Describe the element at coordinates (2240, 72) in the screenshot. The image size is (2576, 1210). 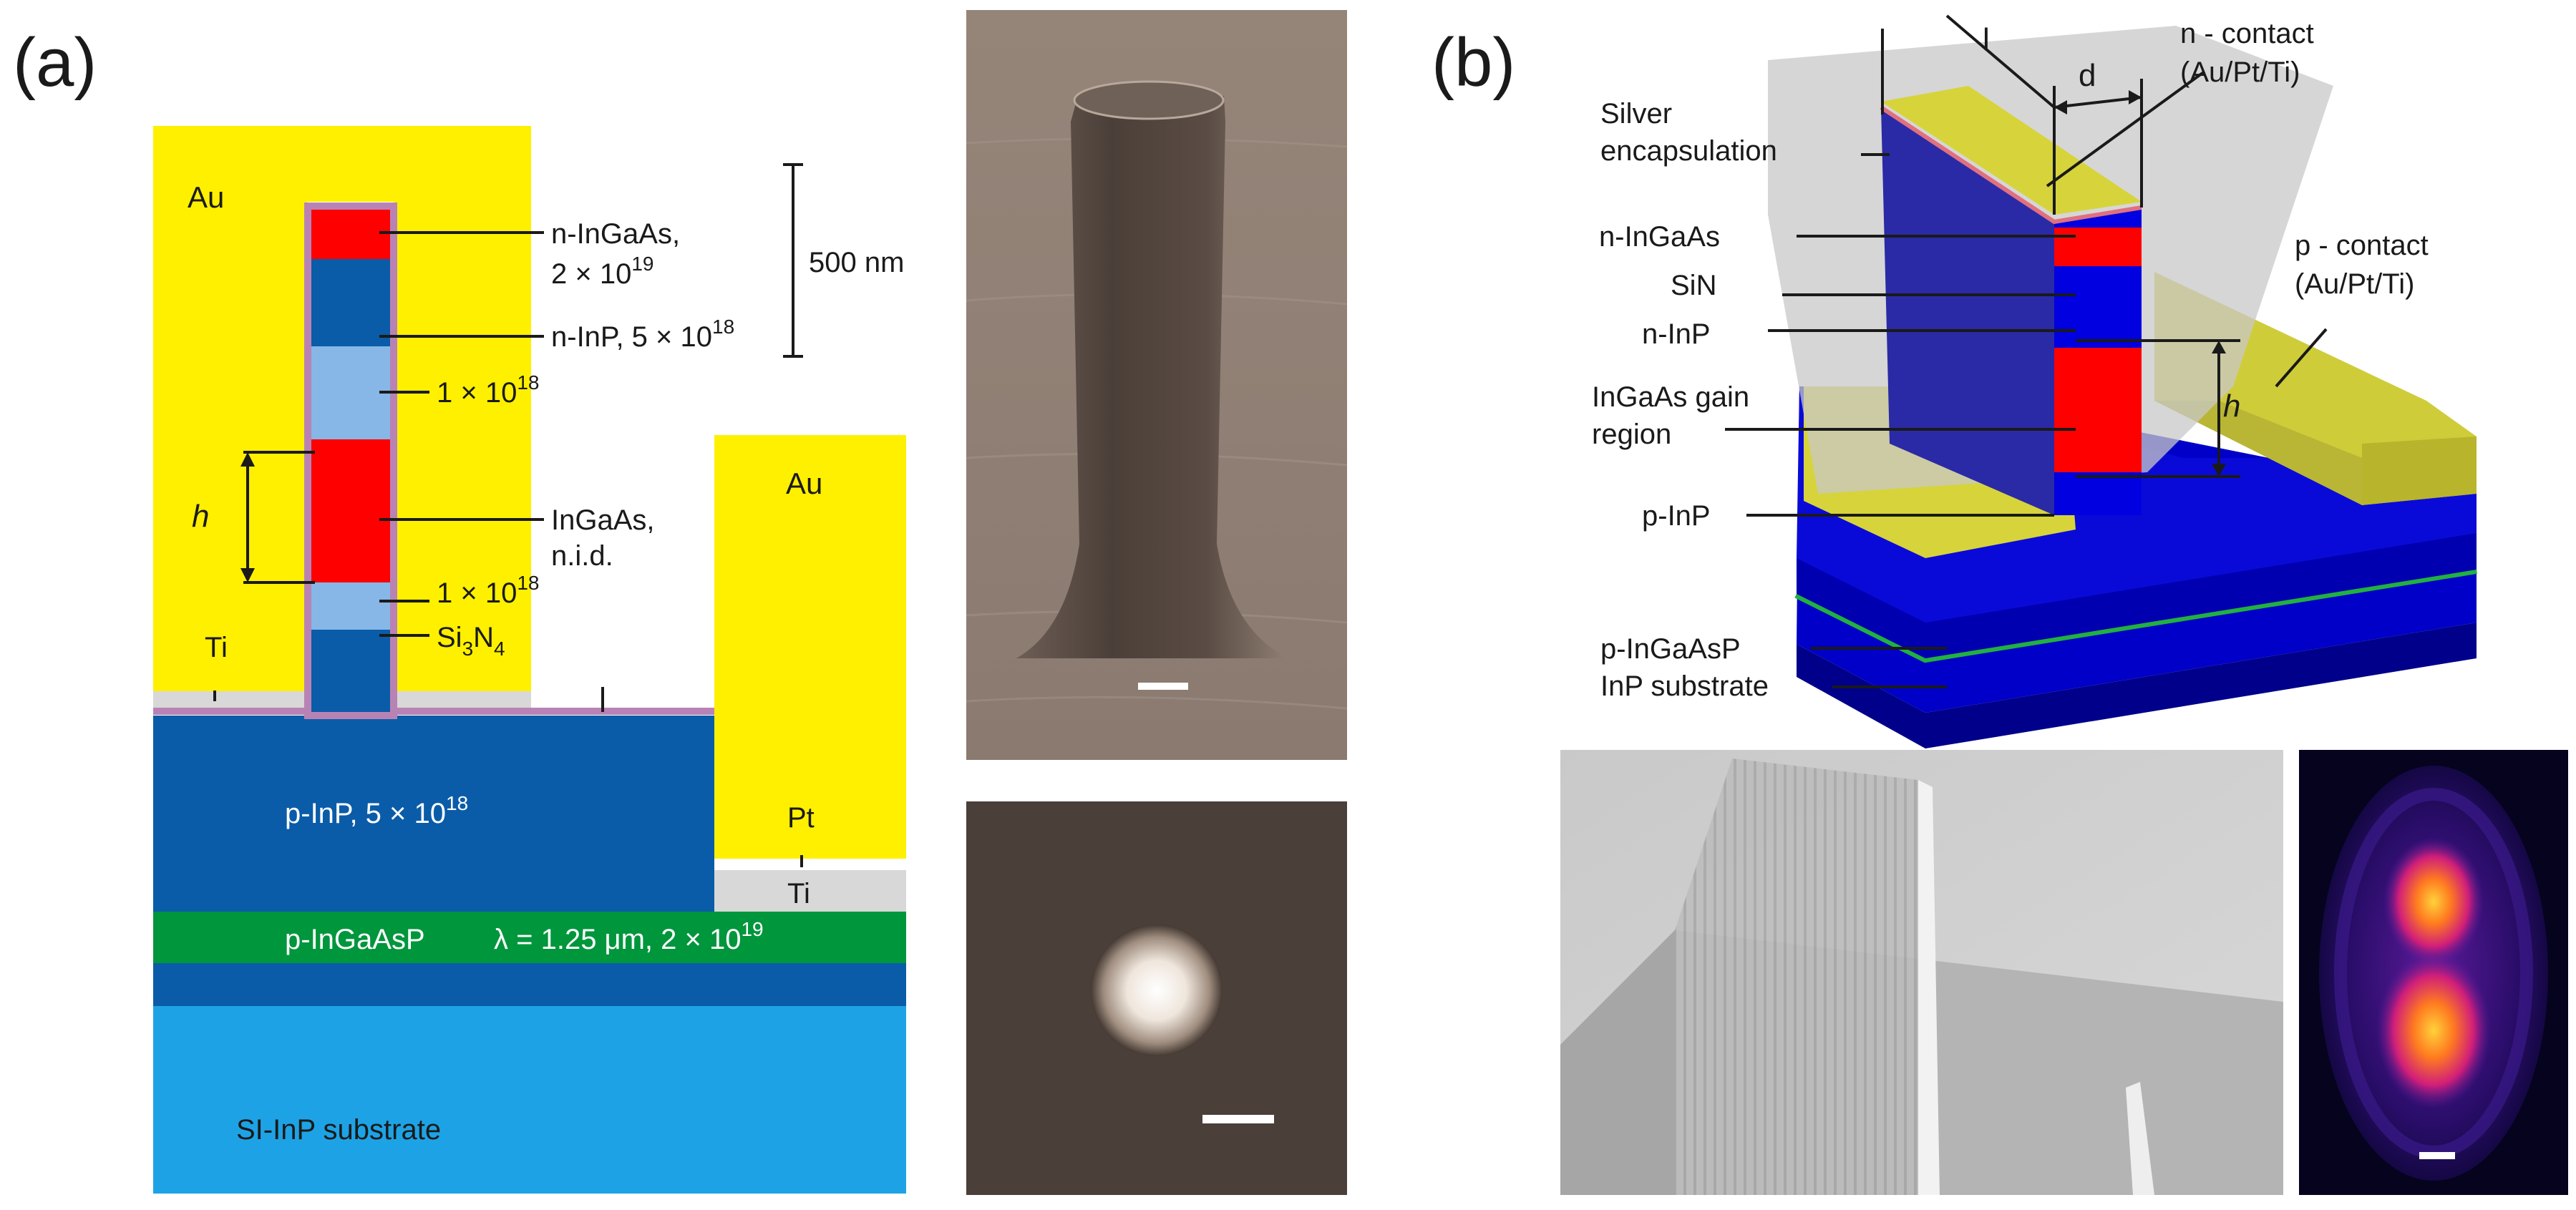
I see `n-contact-material: (Au/Pt/Ti)` at that location.